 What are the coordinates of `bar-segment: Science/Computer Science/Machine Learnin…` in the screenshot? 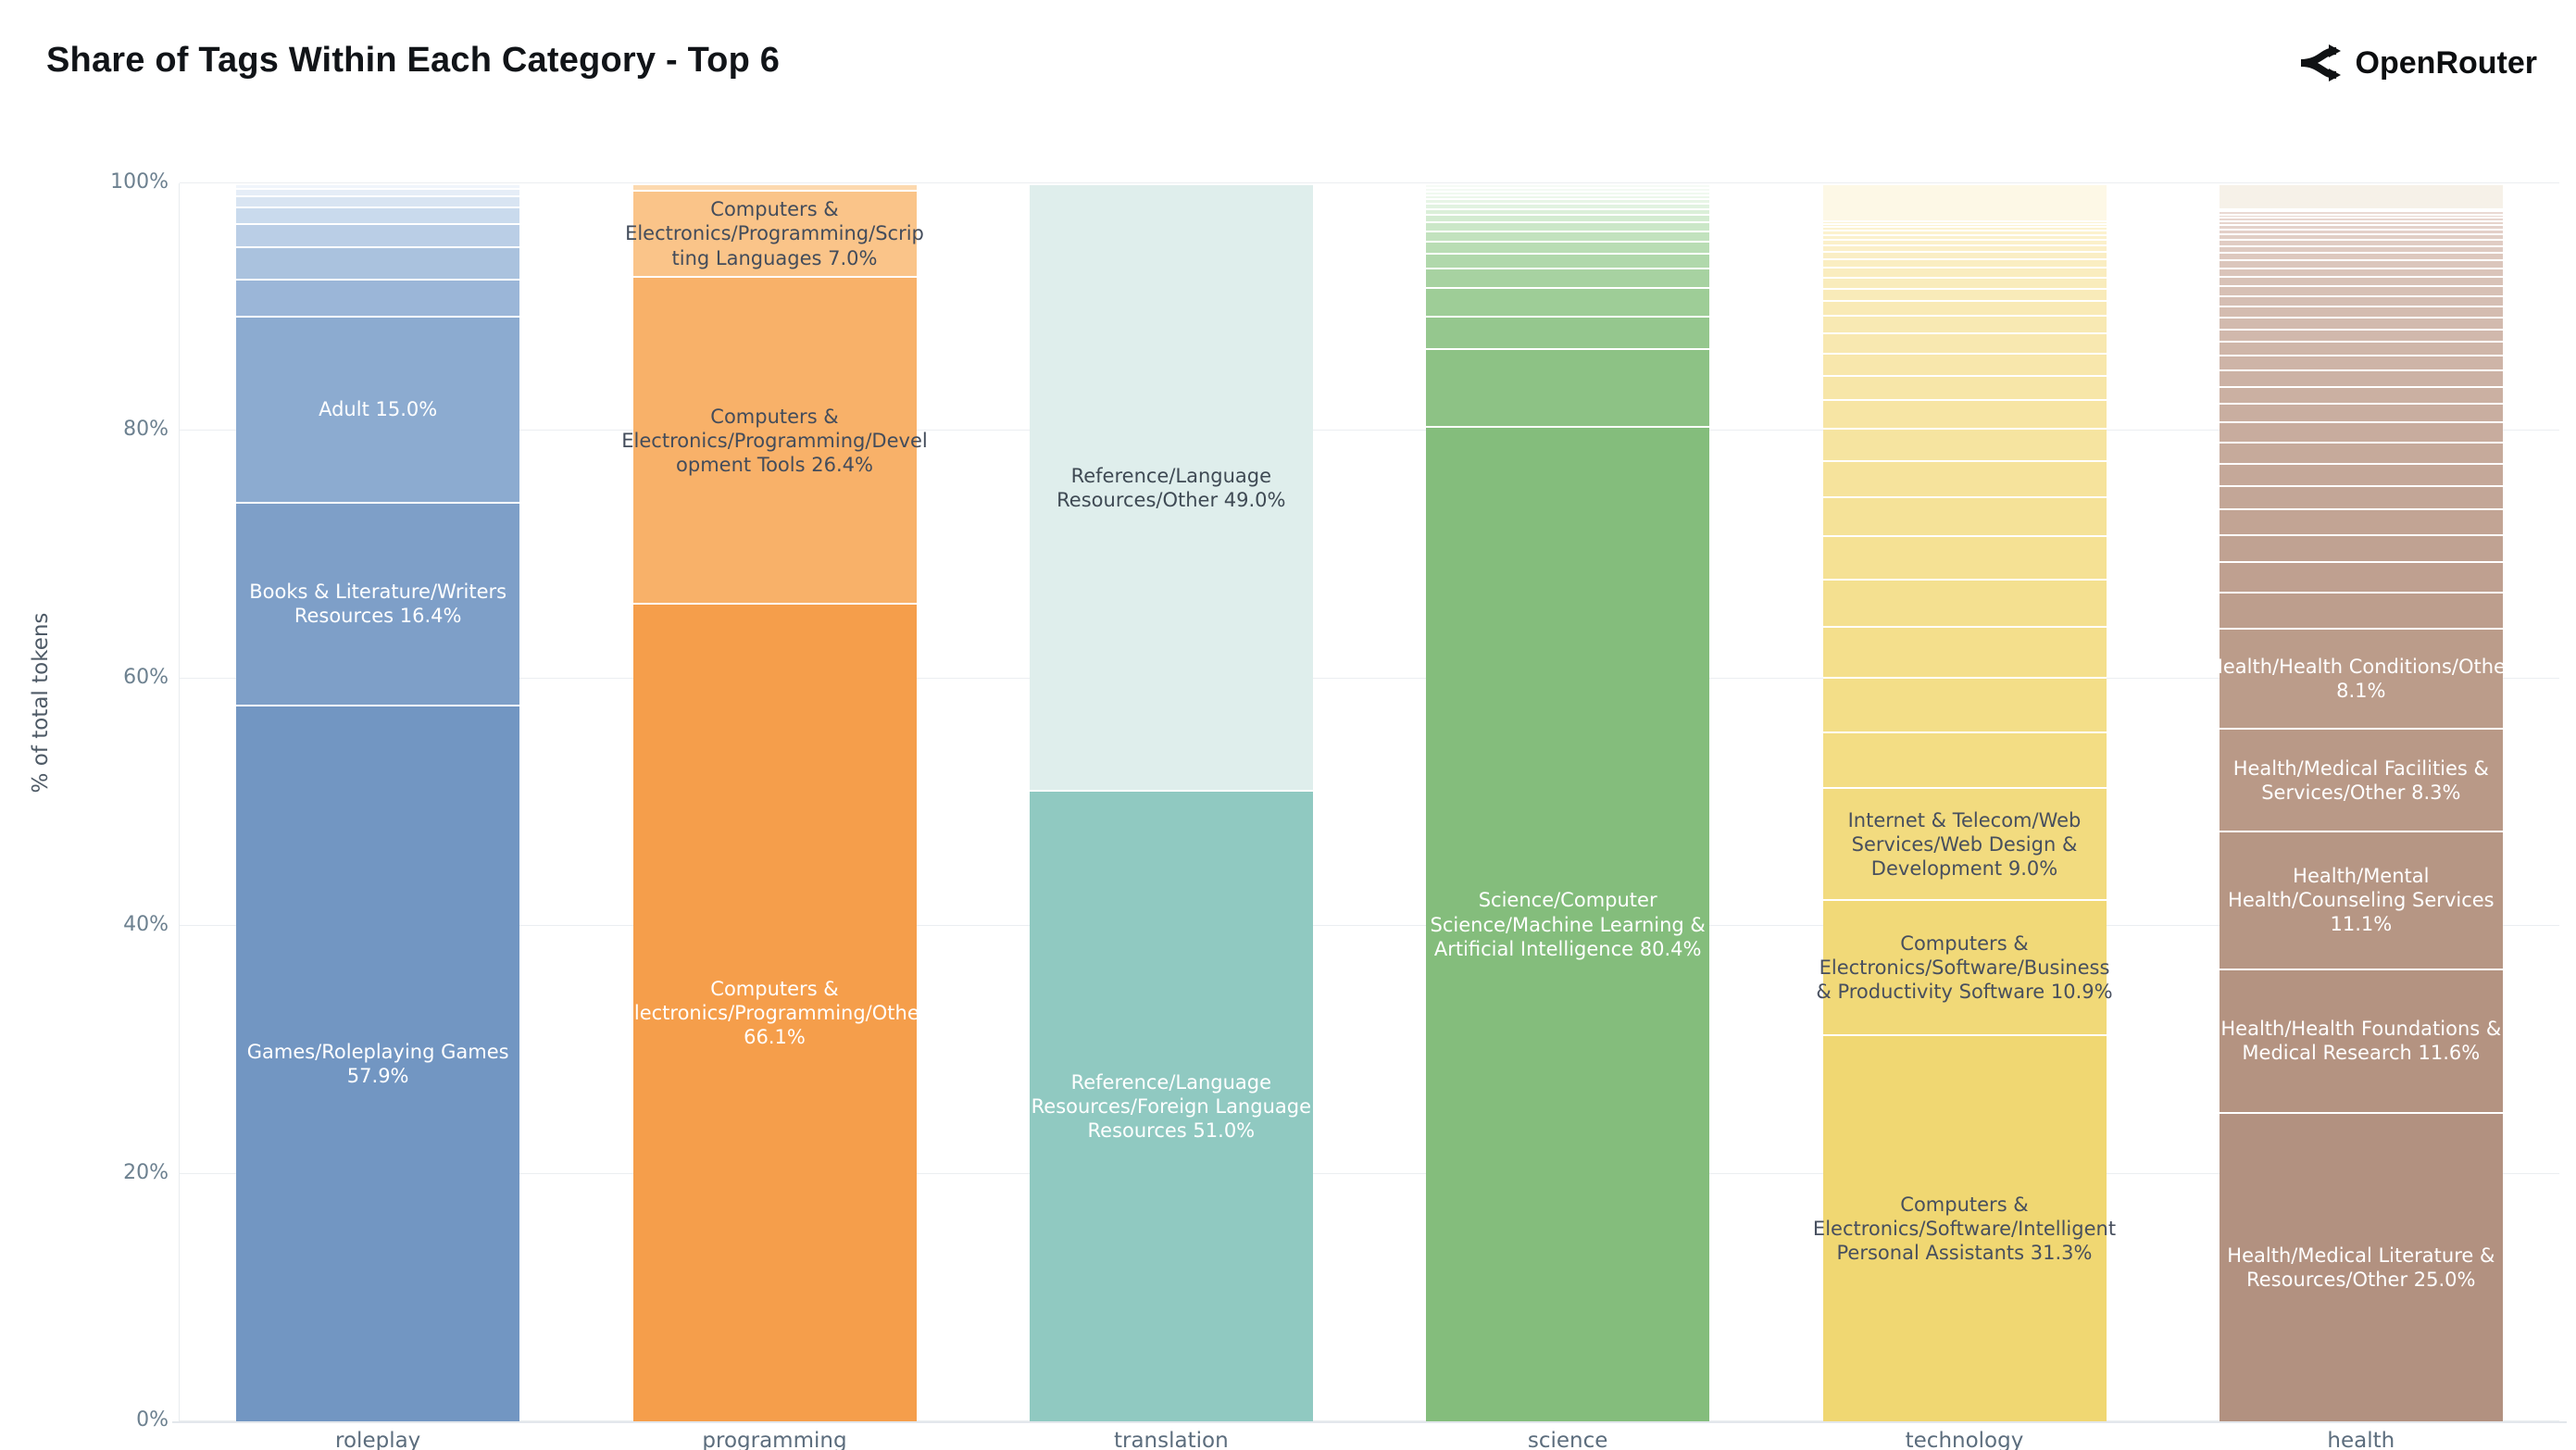 It's located at (1568, 924).